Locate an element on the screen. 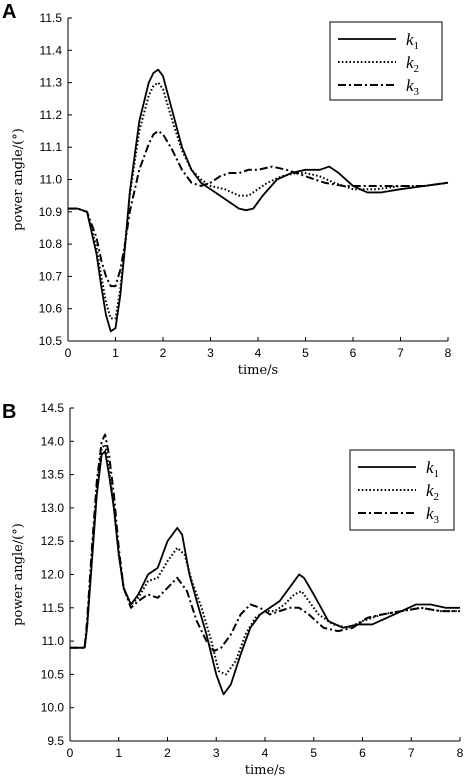  y-tick-label: 11.1 is located at coordinates (51, 147).